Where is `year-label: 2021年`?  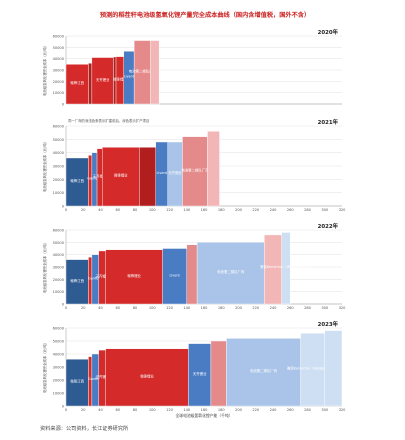
year-label: 2021年 is located at coordinates (328, 122).